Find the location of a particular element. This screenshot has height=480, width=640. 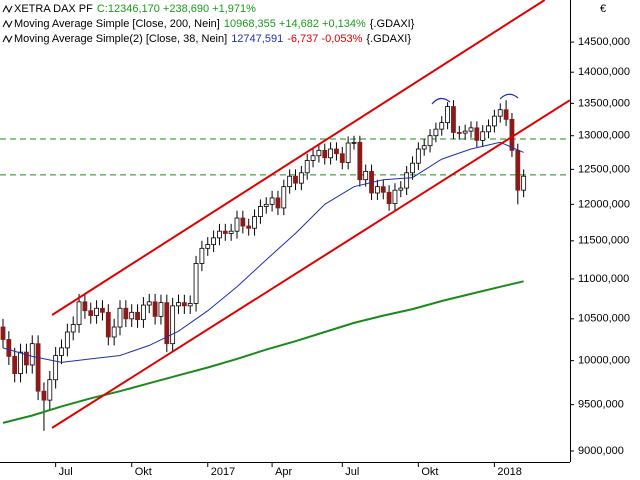

legend-text: XETRA DAX PF is located at coordinates (53, 9).